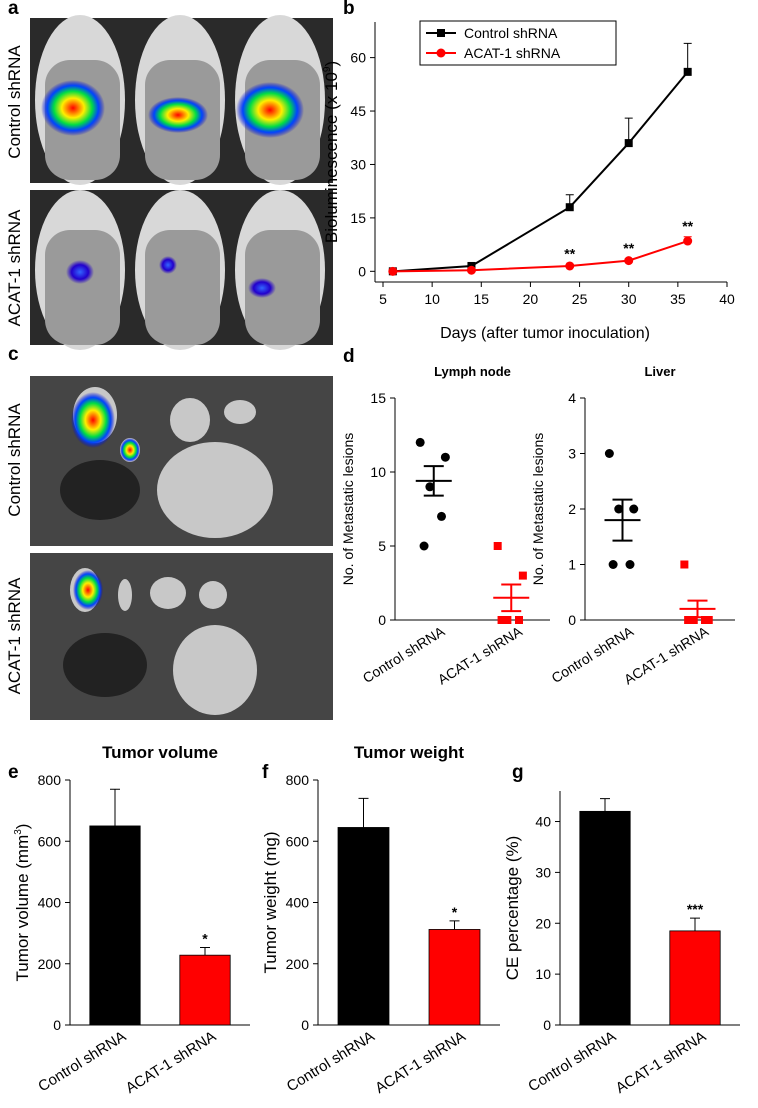 The width and height of the screenshot is (758, 1108). I want to click on livers, so click(103, 578).